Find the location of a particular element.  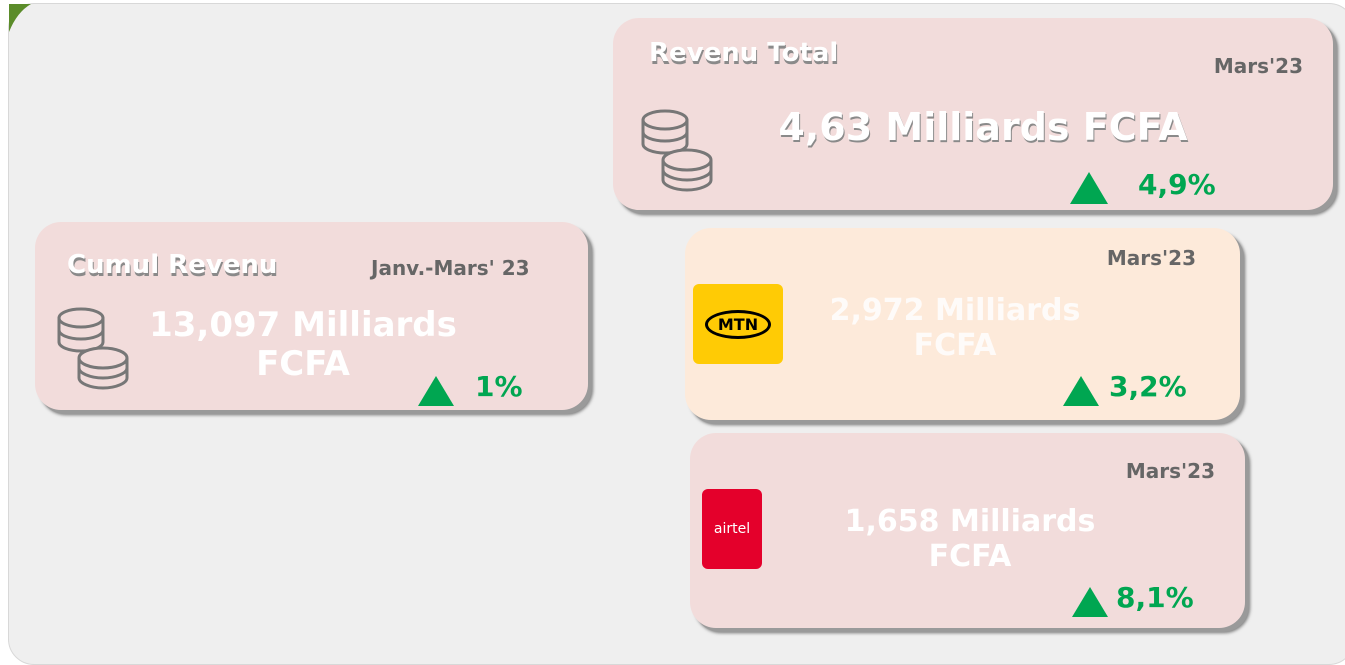

card-change: 3,2% is located at coordinates (1148, 386).